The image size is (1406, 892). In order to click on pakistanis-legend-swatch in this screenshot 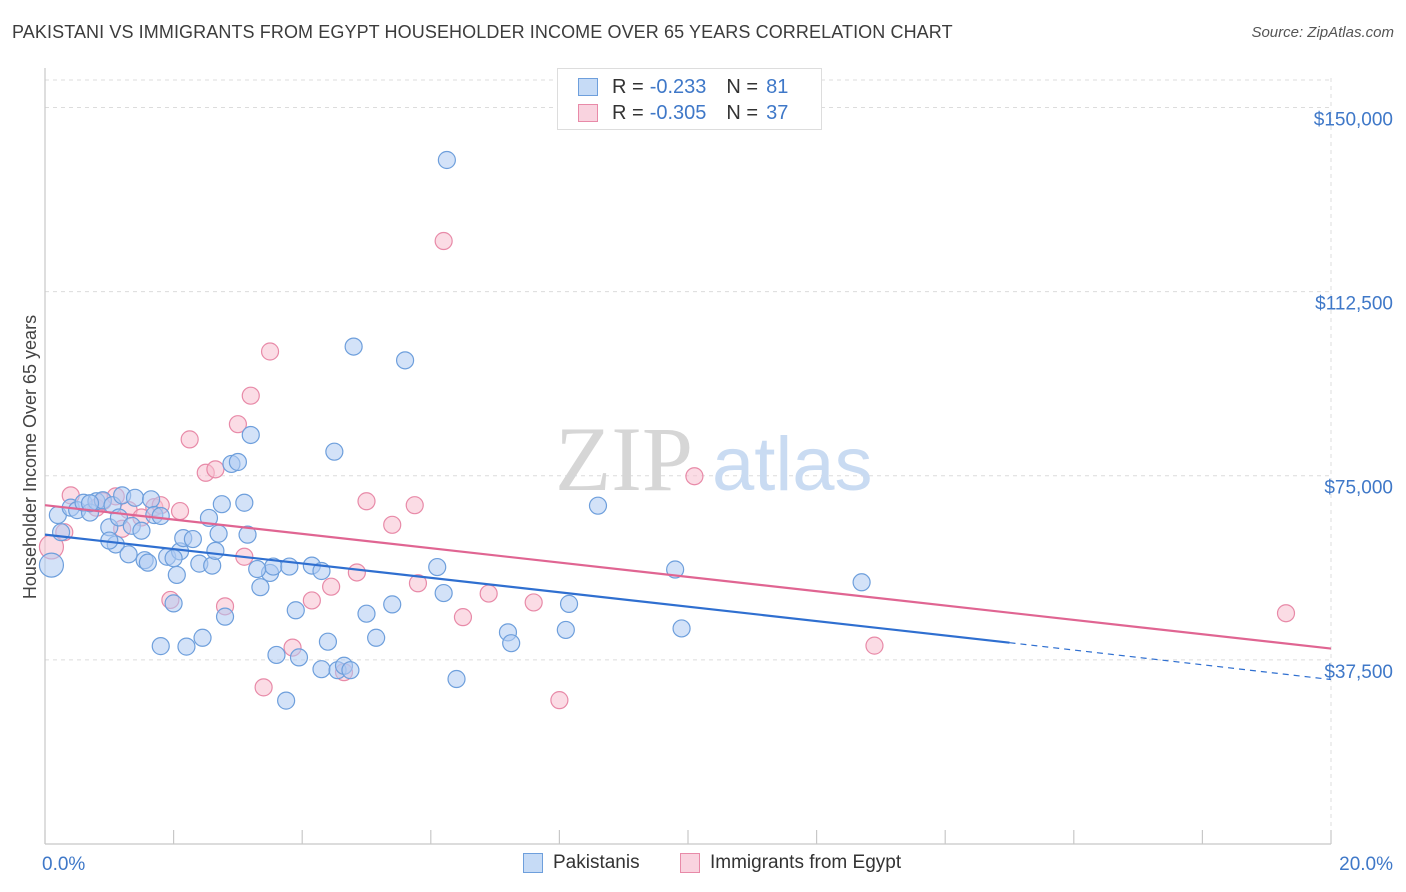, I will do `click(533, 863)`.